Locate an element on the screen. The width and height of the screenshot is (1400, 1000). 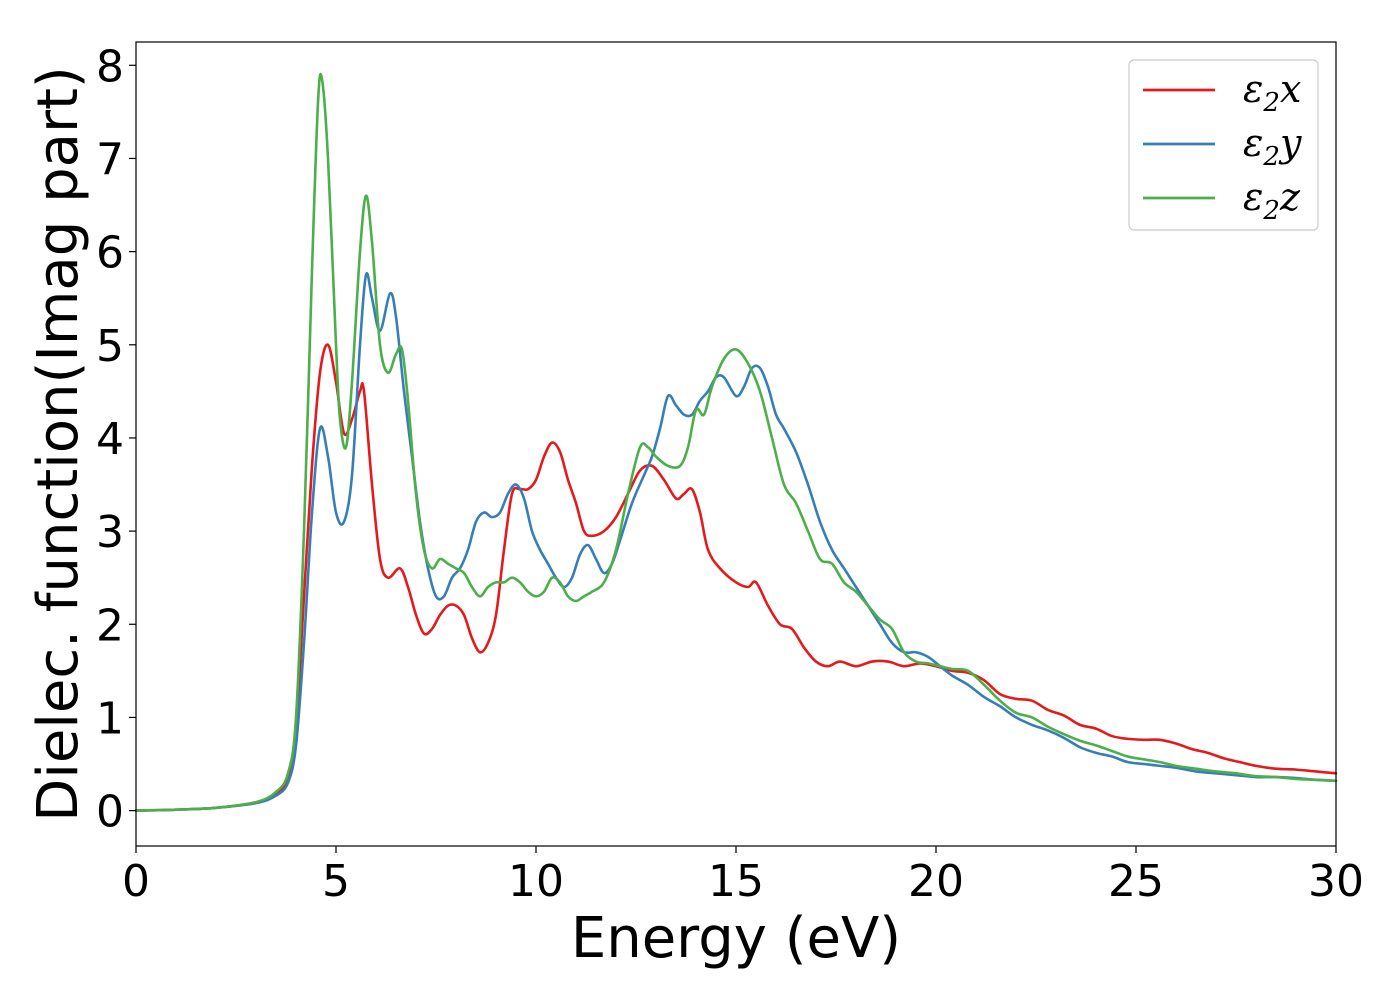
legend-label-x: ε2x is located at coordinates (1272, 92).